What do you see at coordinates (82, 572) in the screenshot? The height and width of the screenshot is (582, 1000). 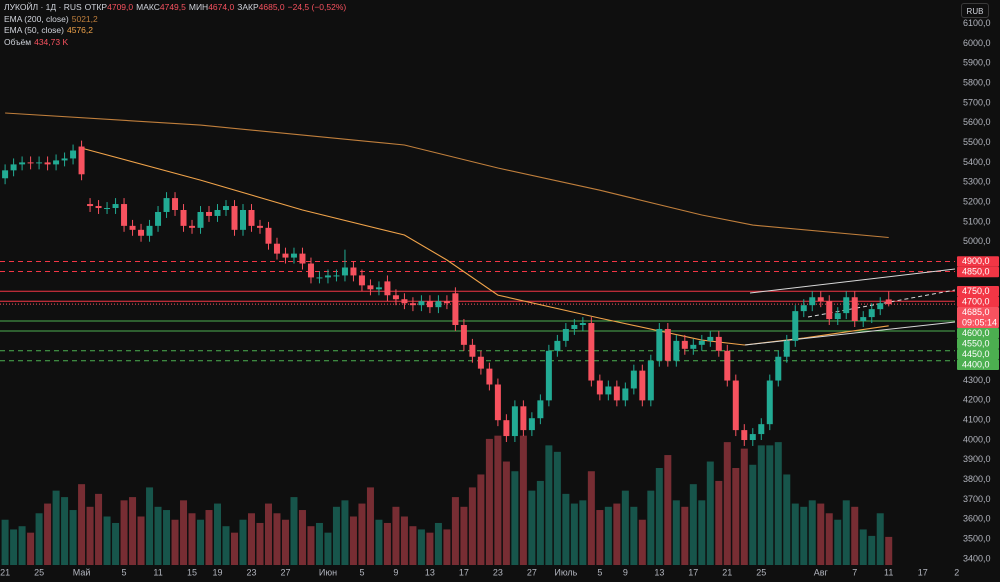 I see `x-tick-label: Май` at bounding box center [82, 572].